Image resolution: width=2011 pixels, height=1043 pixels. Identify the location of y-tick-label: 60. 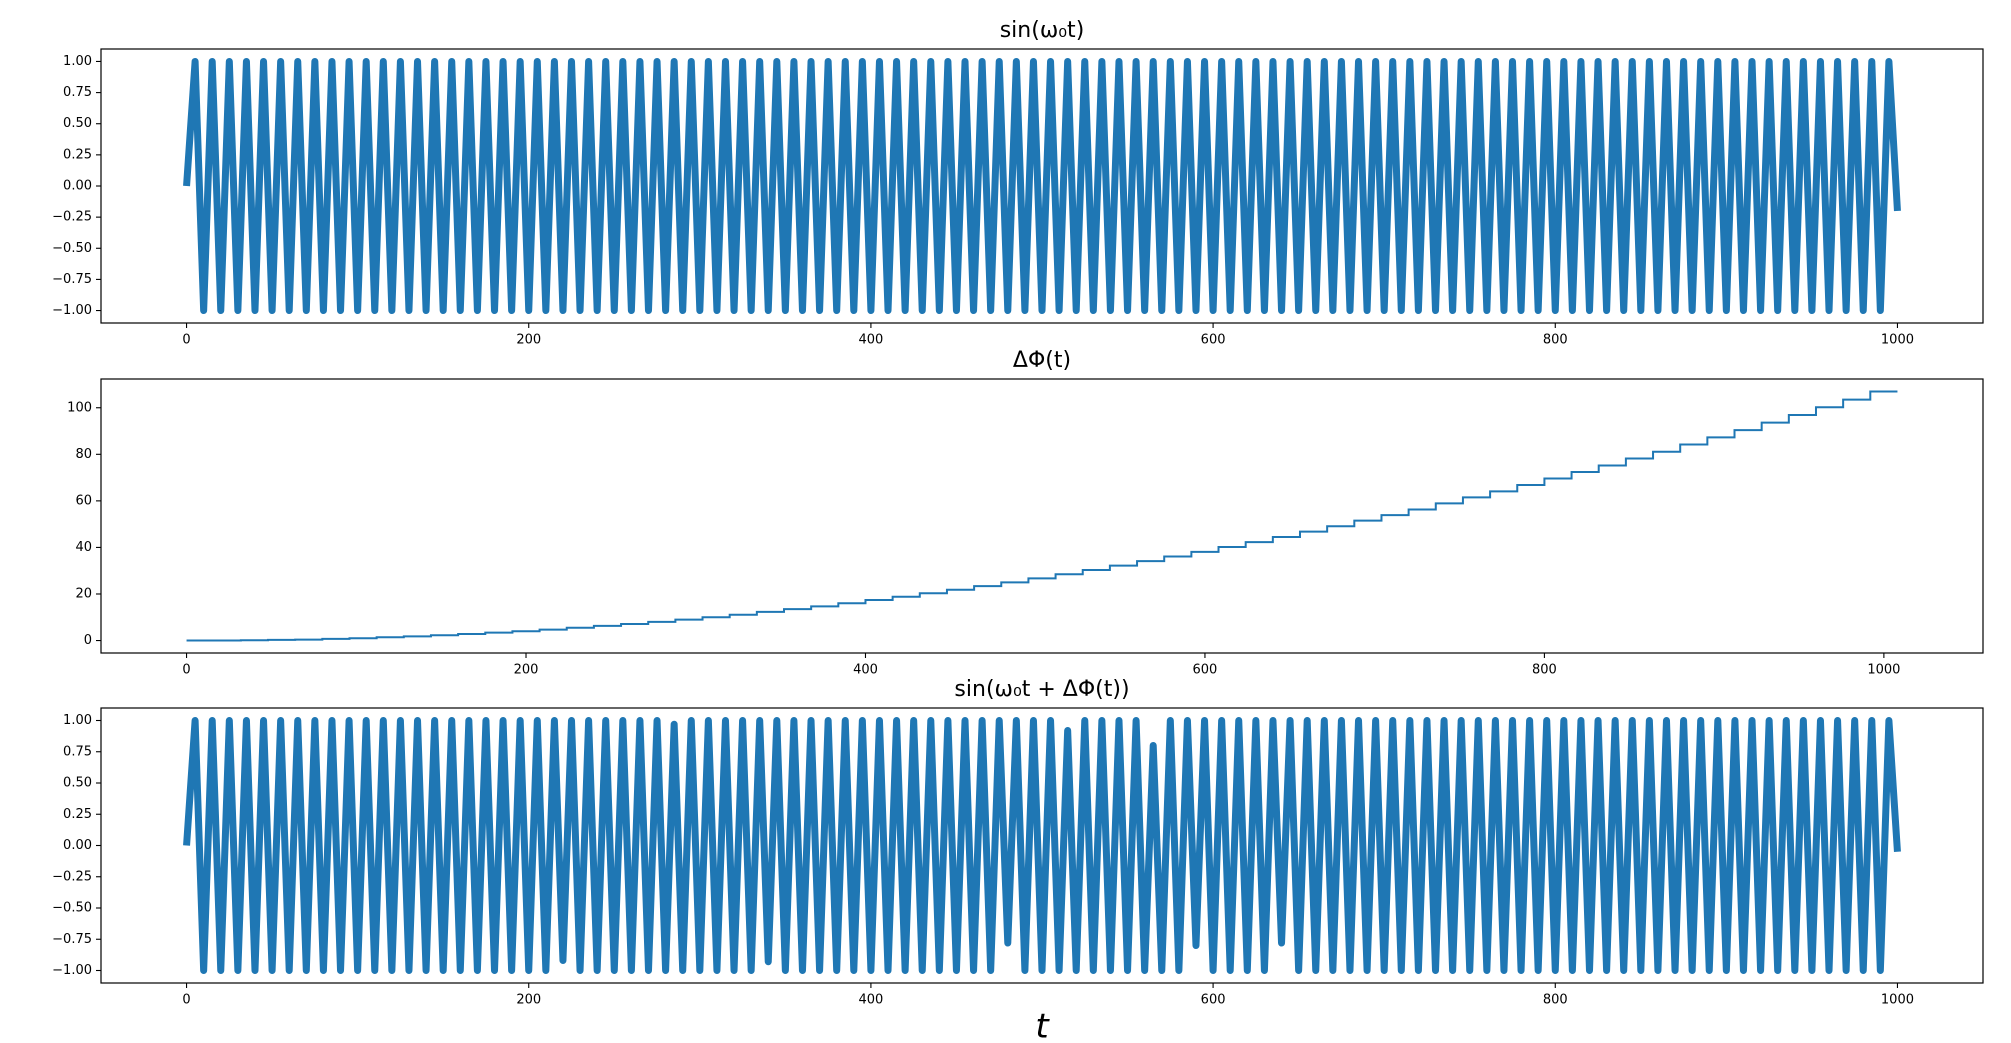
(83, 500).